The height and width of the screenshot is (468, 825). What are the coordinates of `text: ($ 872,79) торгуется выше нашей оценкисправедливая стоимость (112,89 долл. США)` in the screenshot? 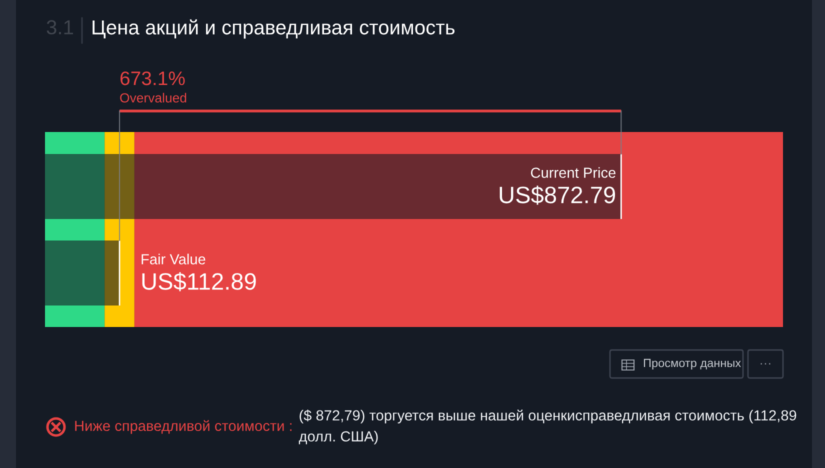 It's located at (547, 427).